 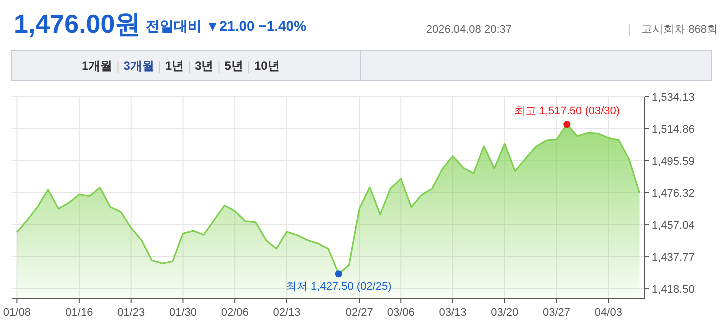 What do you see at coordinates (267, 66) in the screenshot?
I see `text: 10년` at bounding box center [267, 66].